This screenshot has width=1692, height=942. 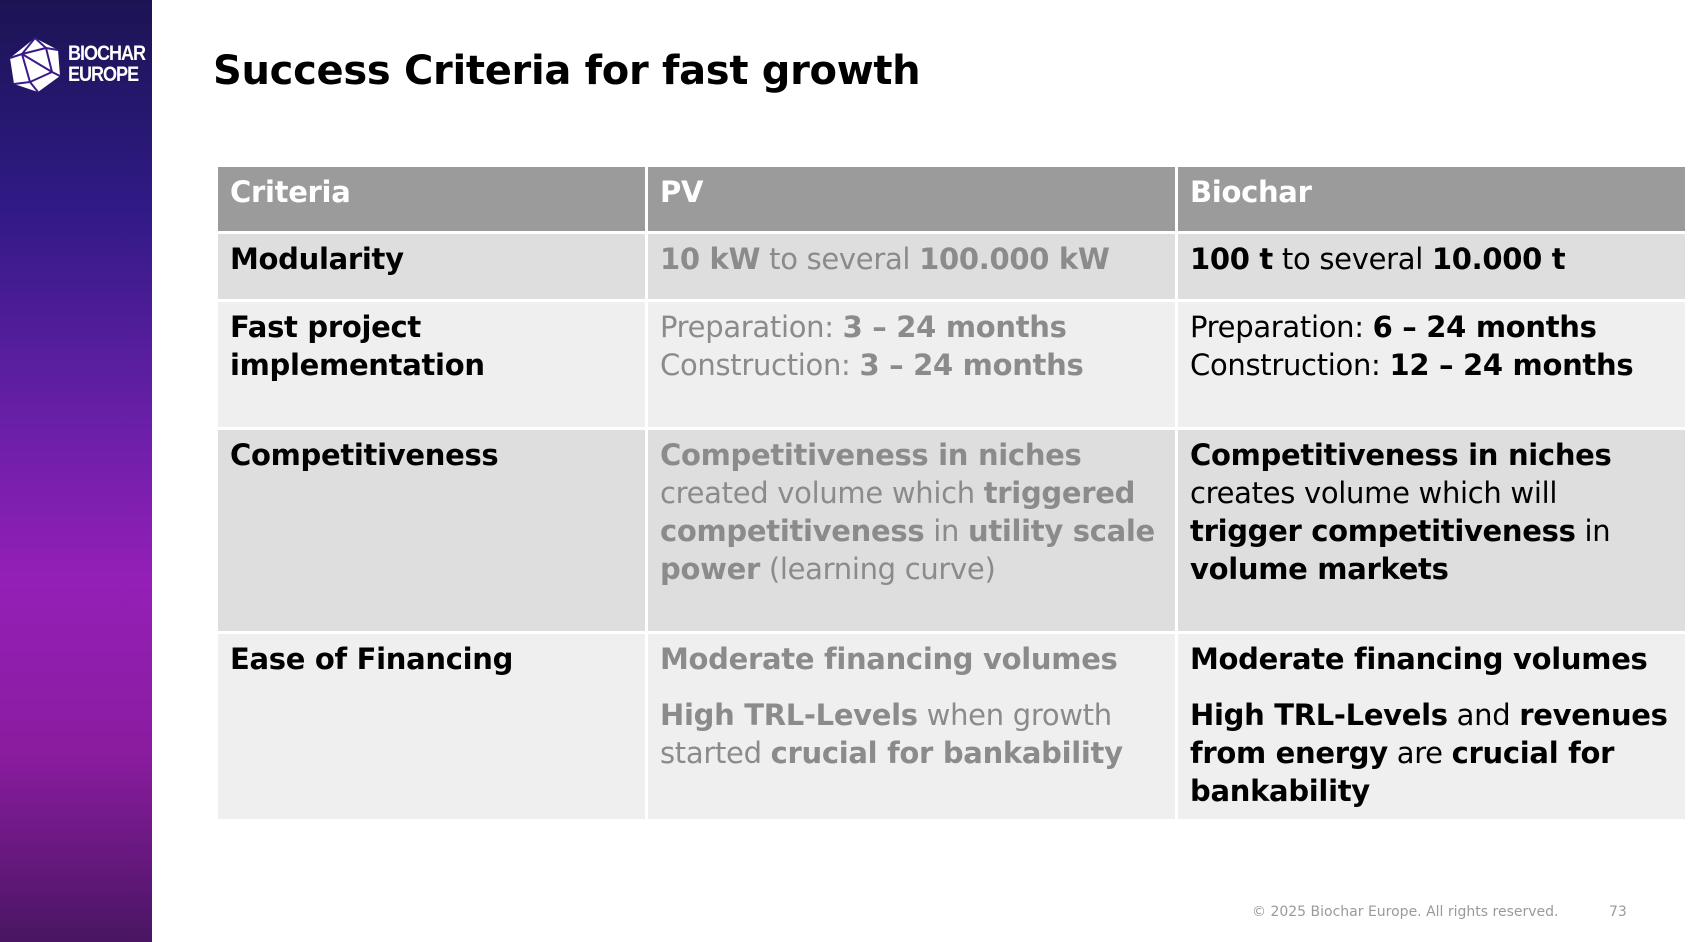 I want to click on criteria-fast-implementation: Fast project implementation, so click(x=431, y=364).